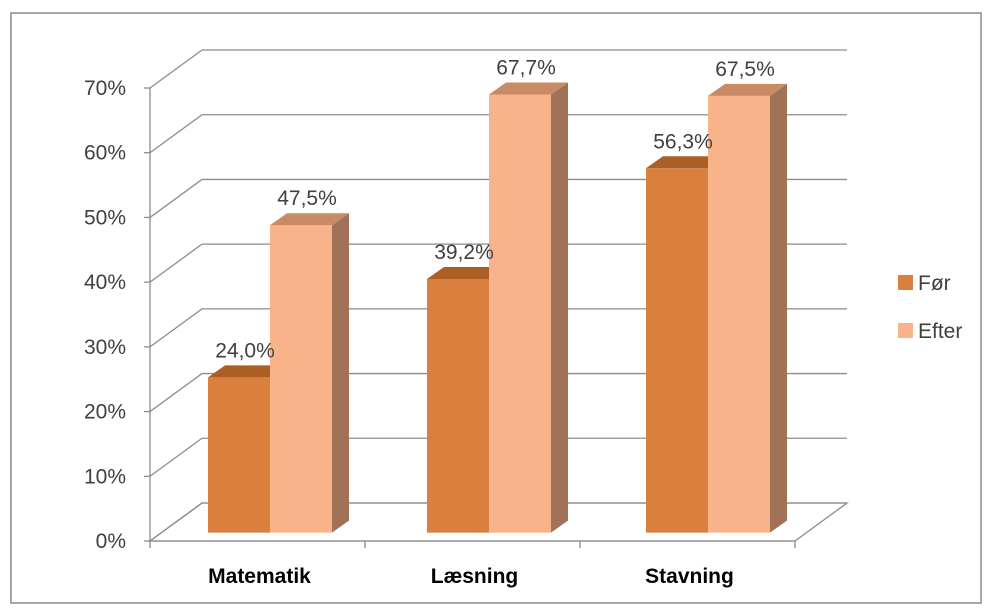  I want to click on x-tick-label: Stavning, so click(689, 576).